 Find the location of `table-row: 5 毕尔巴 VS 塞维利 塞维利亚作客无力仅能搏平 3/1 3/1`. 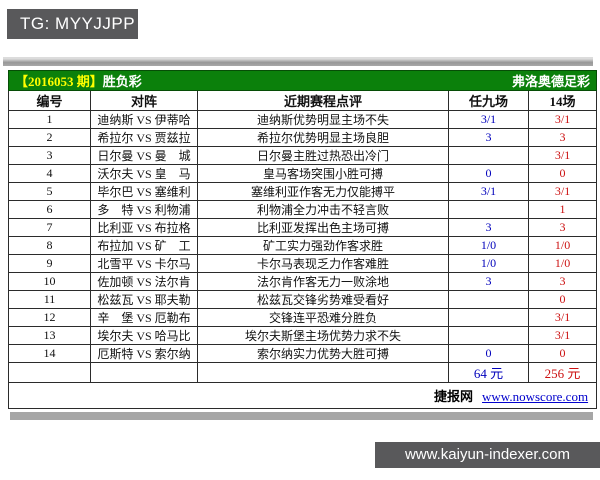

table-row: 5 毕尔巴 VS 塞维利 塞维利亚作客无力仅能搏平 3/1 3/1 is located at coordinates (303, 191).